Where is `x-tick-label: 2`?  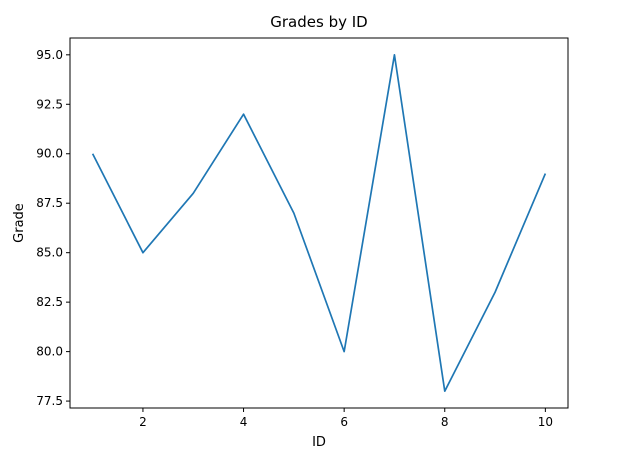 x-tick-label: 2 is located at coordinates (143, 422).